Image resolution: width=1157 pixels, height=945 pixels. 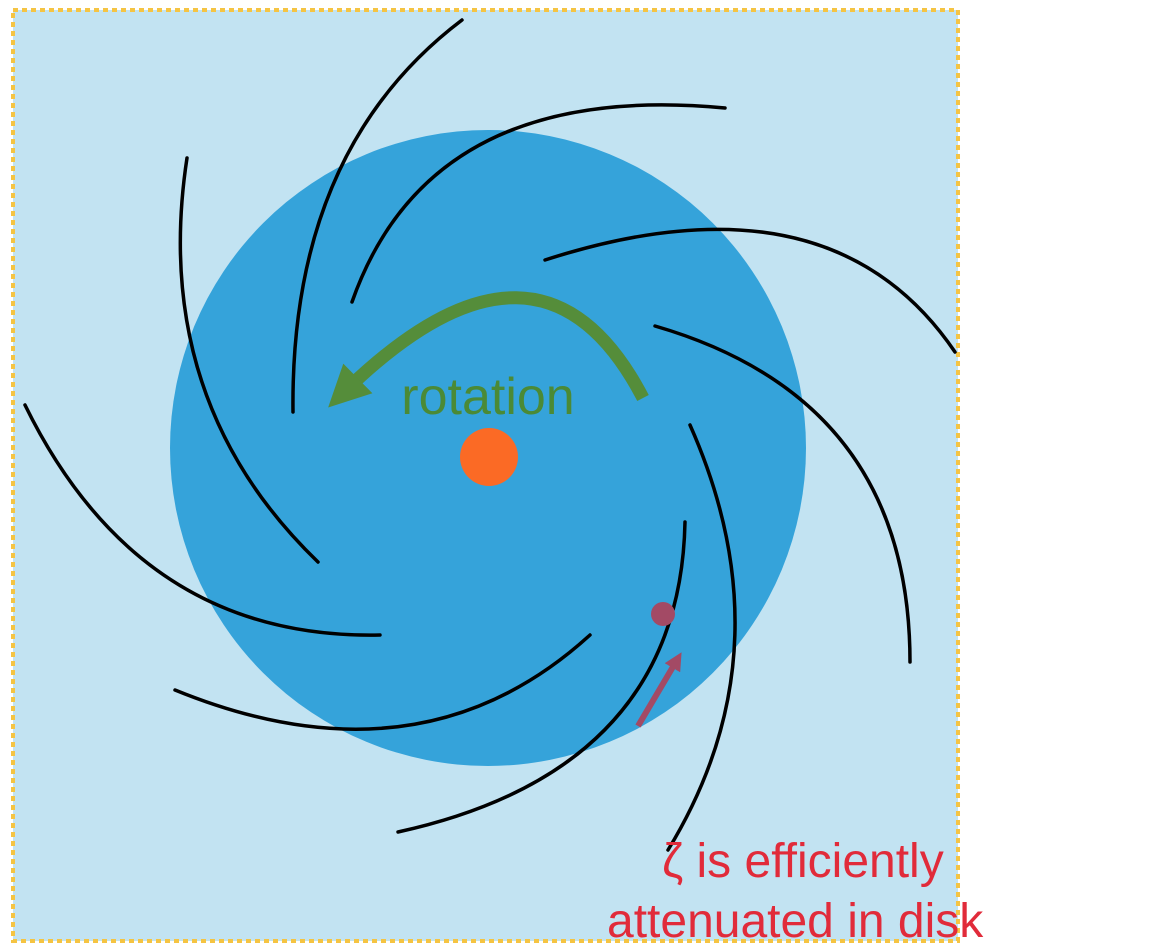 What do you see at coordinates (488, 349) in the screenshot?
I see `rotation-arrow-icon` at bounding box center [488, 349].